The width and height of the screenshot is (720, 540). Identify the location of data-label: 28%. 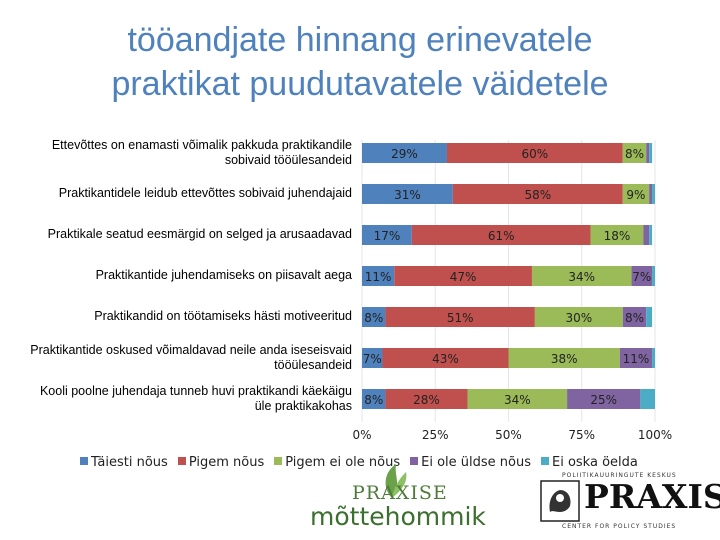
(426, 400).